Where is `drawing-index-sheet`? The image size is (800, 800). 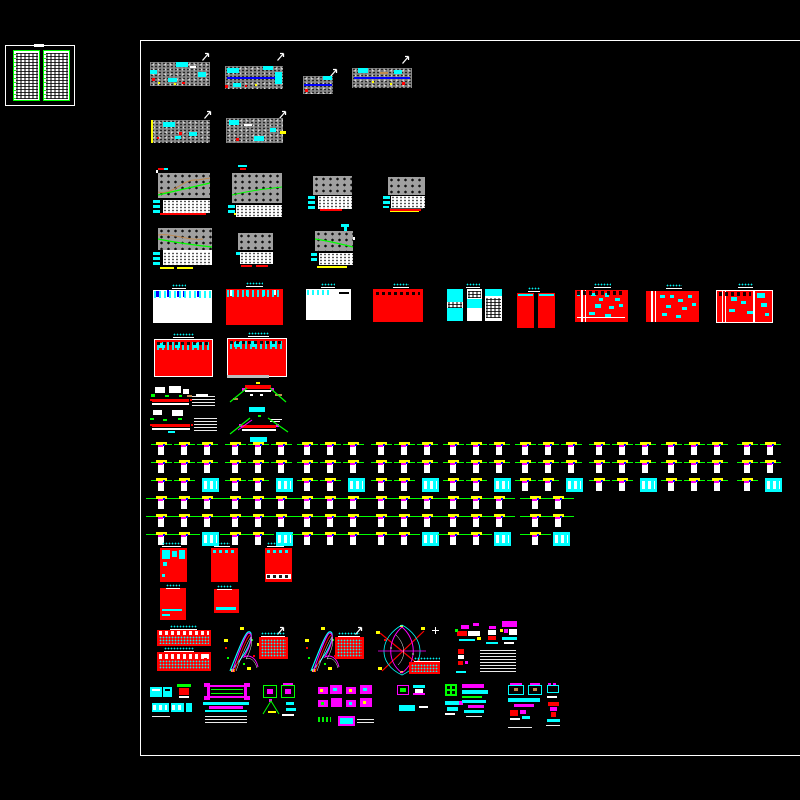
drawing-index-sheet is located at coordinates (40, 75).